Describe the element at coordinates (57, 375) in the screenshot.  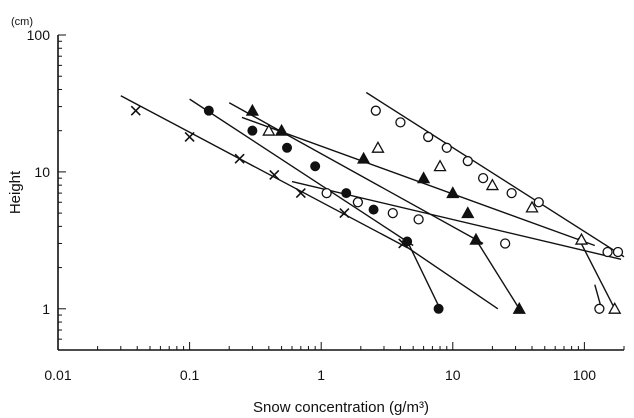
I see `x-tick-label: 0.01` at that location.